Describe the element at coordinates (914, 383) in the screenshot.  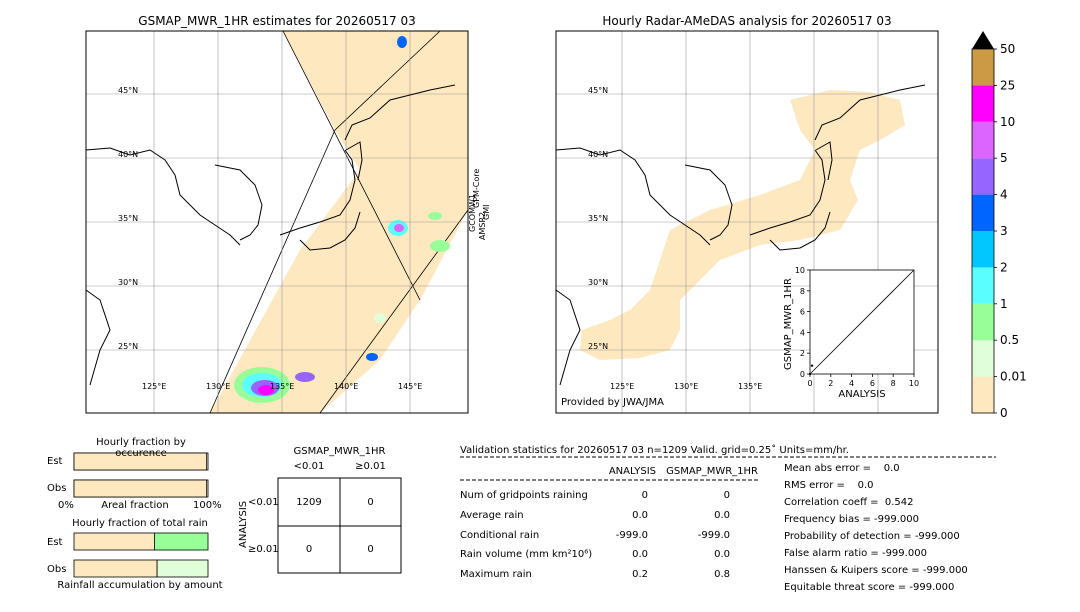
I see `scatter-xtick-label: 10` at that location.